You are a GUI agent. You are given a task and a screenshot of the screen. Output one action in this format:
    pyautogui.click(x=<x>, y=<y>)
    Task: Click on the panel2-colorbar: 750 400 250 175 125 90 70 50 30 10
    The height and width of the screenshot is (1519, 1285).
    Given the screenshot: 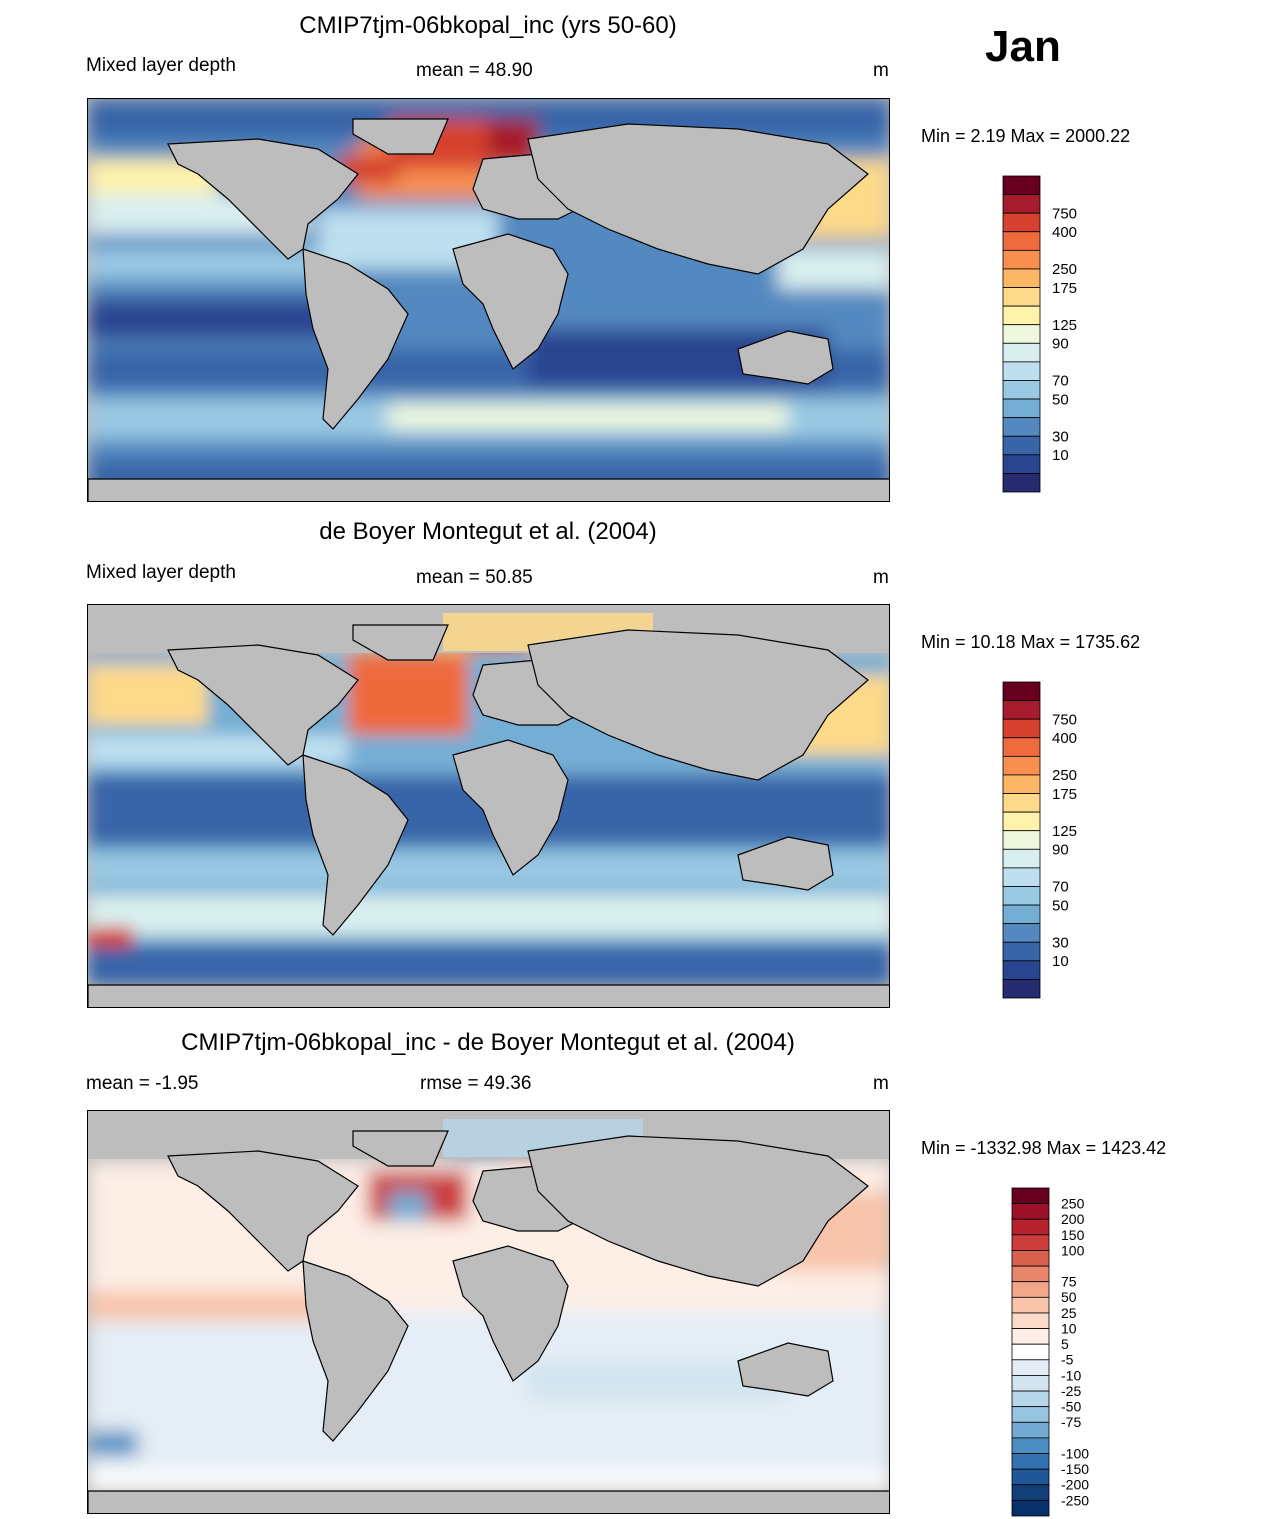 What is the action you would take?
    pyautogui.click(x=1052, y=841)
    